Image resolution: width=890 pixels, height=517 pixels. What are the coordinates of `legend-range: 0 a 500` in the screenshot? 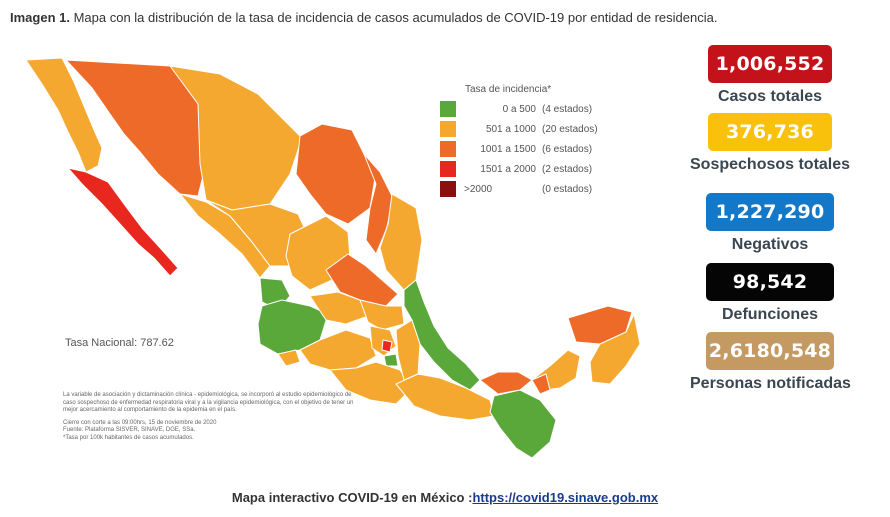 It's located at (519, 109).